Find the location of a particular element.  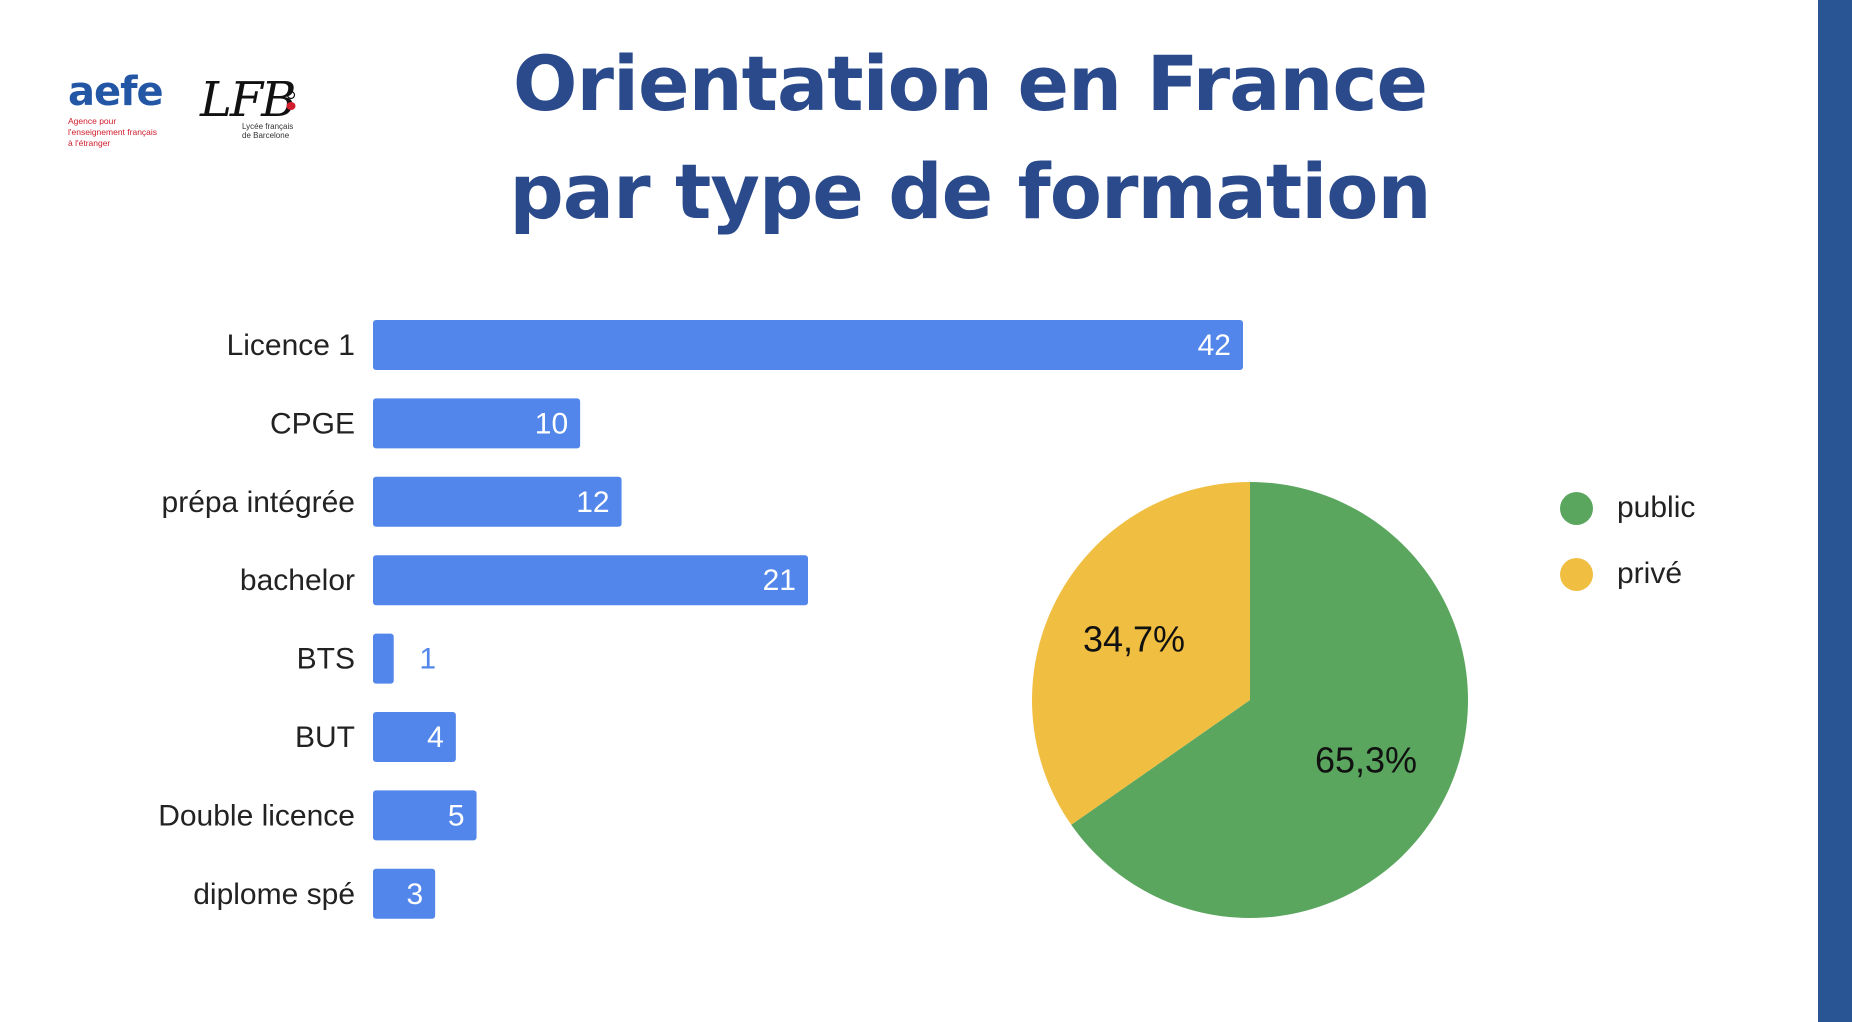

bar-label-bachelor: bachelor is located at coordinates (297, 580).